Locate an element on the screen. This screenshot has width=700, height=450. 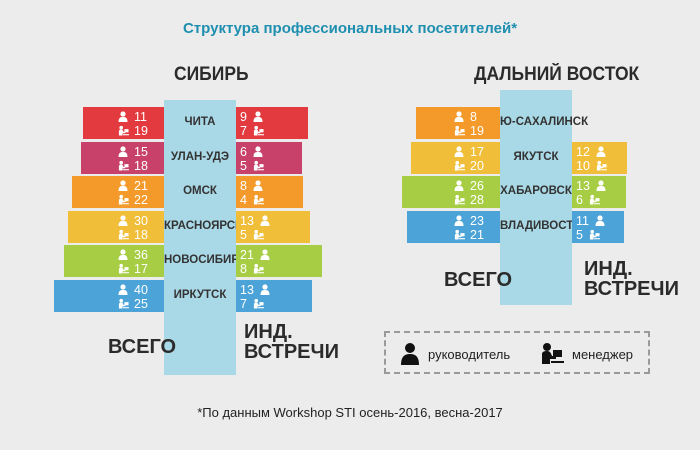
value-text: 23 is located at coordinates (477, 220).